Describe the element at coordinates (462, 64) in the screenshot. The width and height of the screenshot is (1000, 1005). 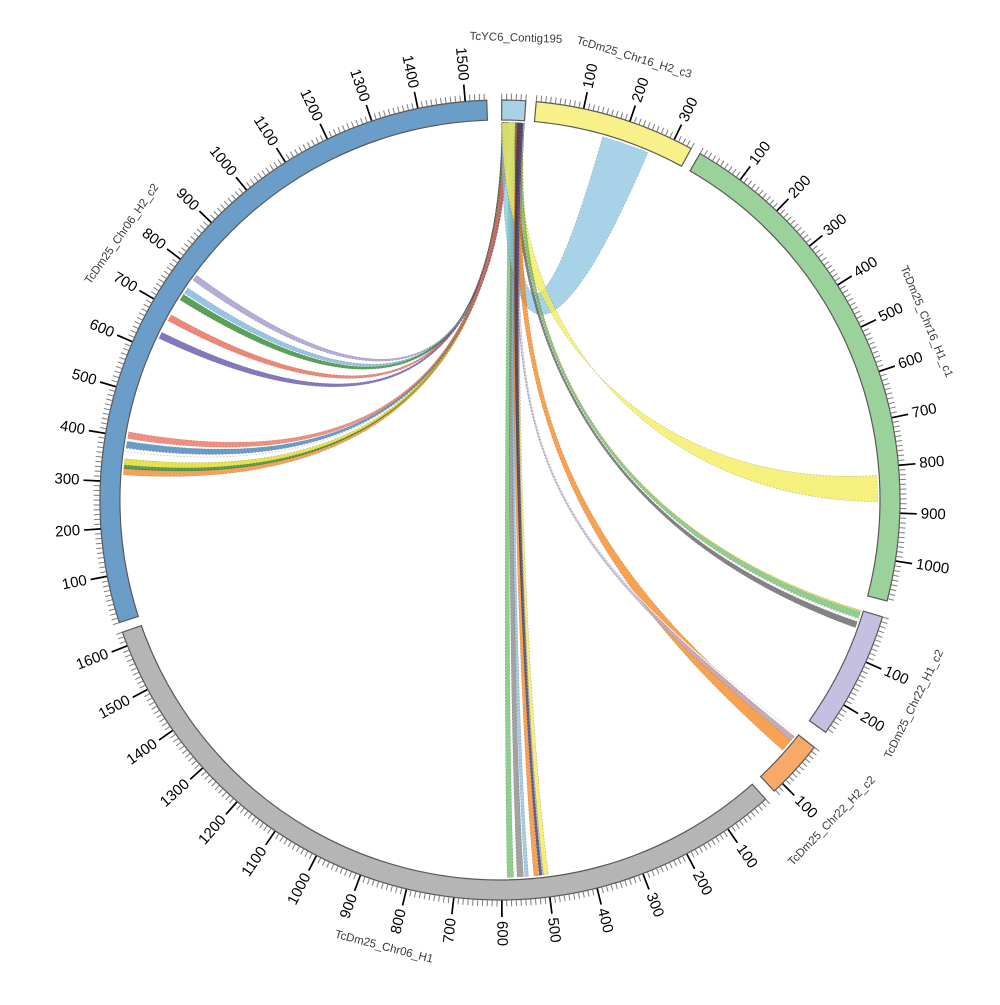
I see `svg-text: 1500` at that location.